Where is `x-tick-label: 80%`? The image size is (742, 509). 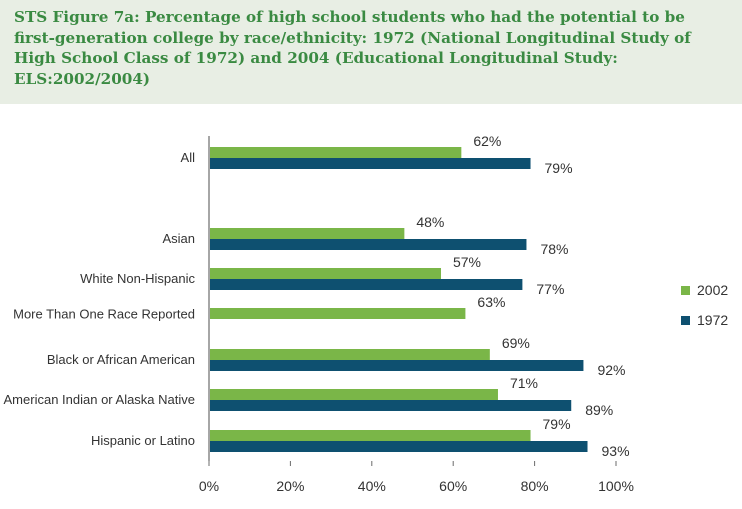
x-tick-label: 80% is located at coordinates (535, 486).